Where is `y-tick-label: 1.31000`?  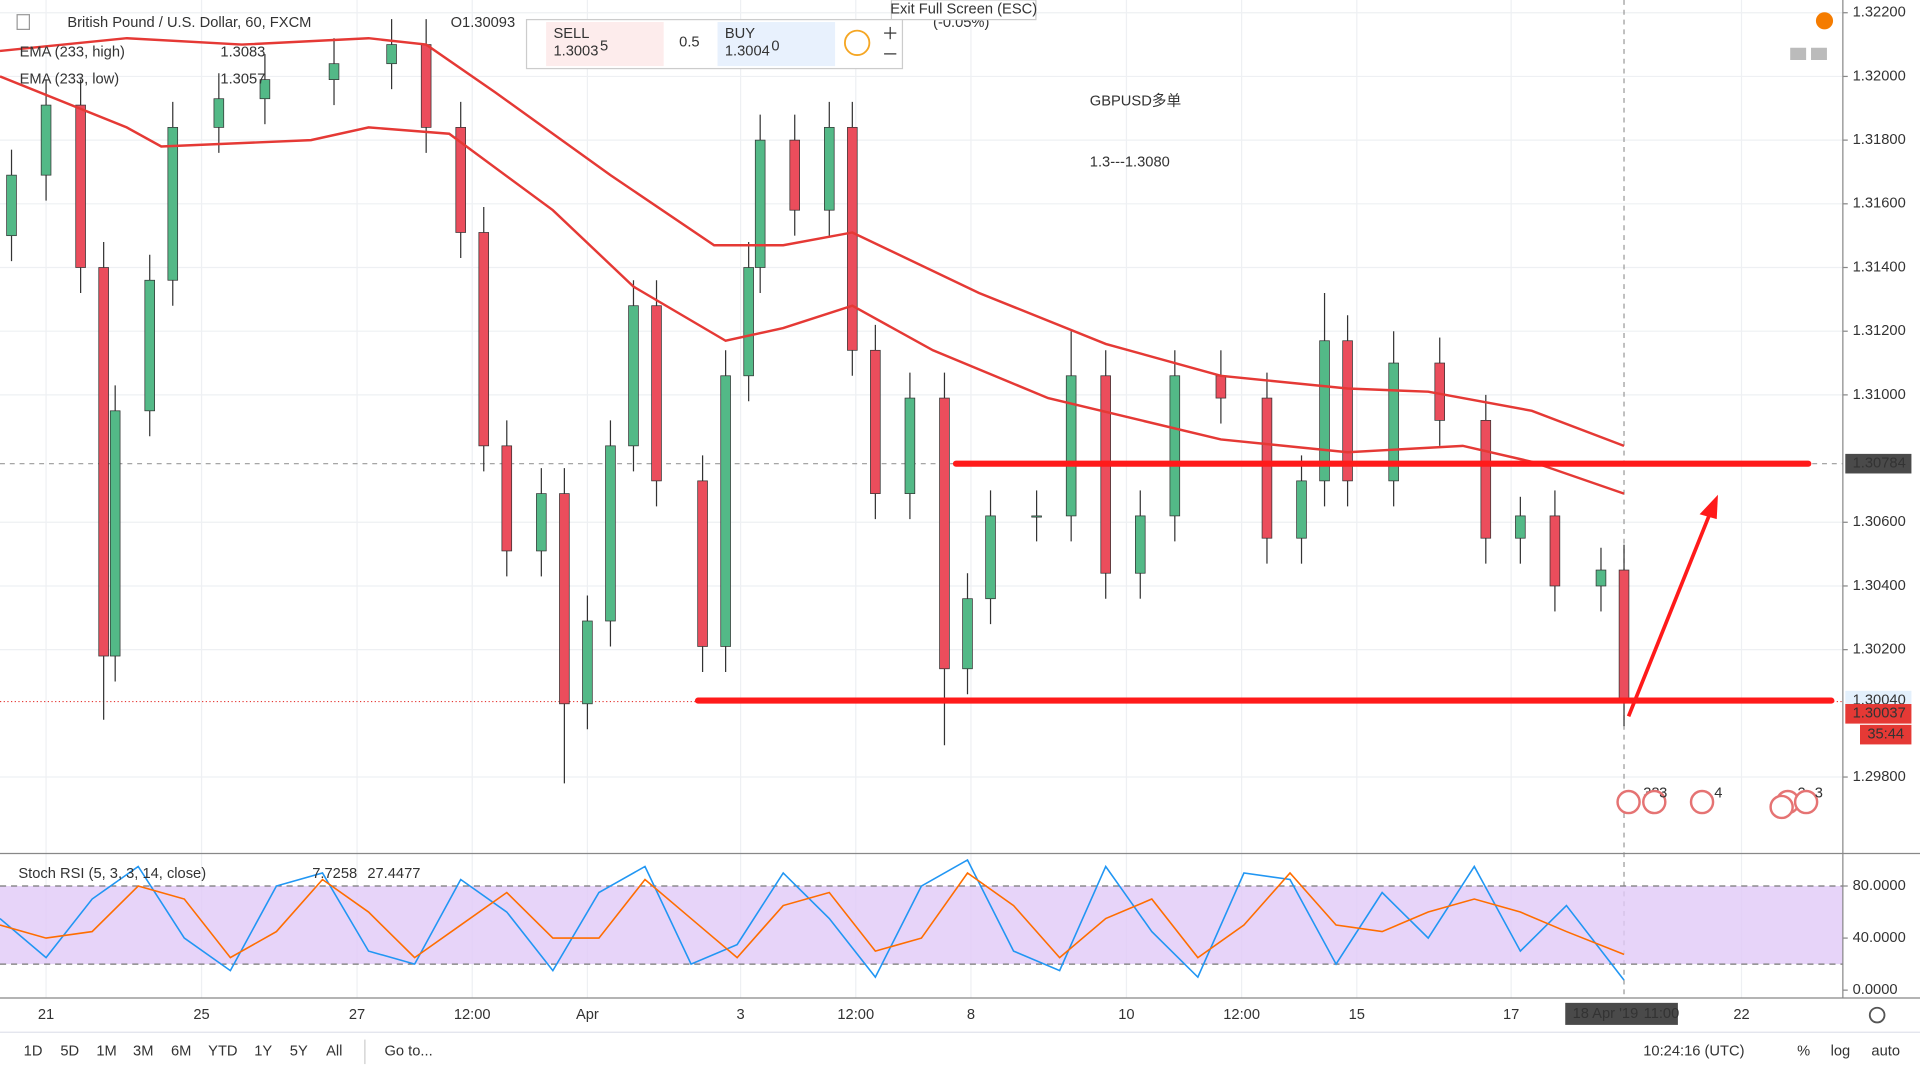
y-tick-label: 1.31000 is located at coordinates (1879, 395).